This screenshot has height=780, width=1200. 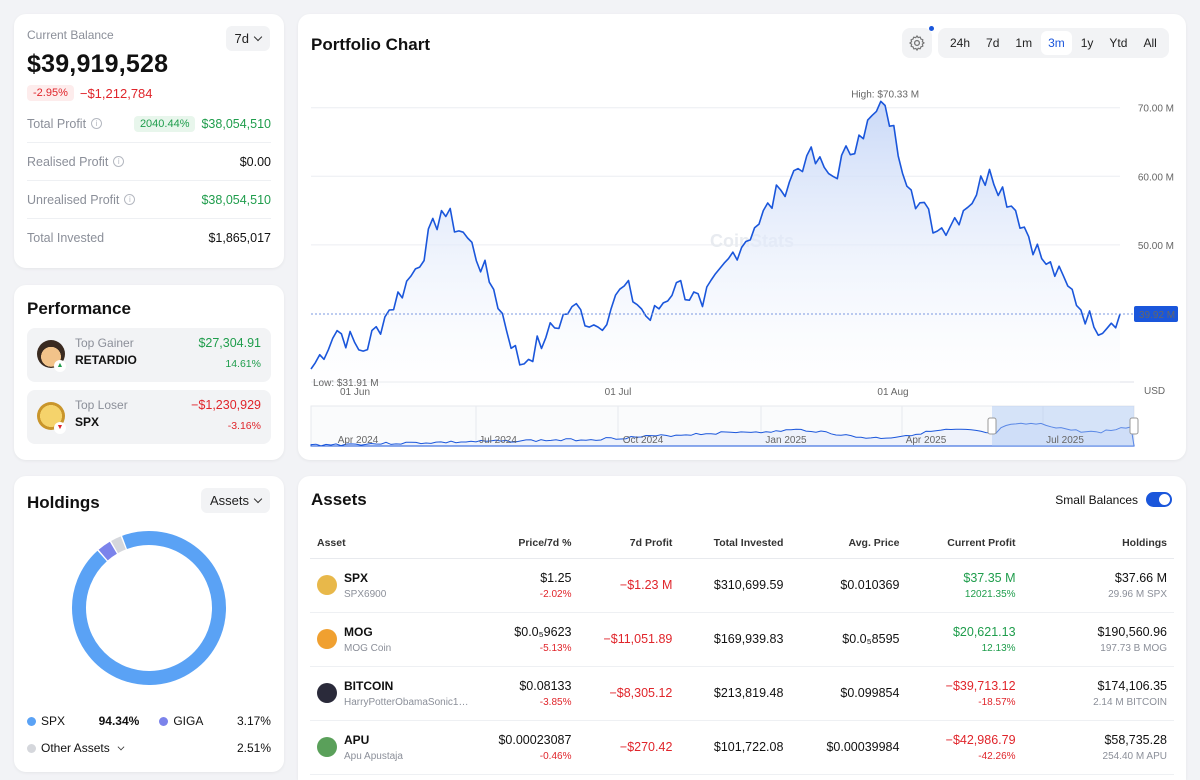 I want to click on navigator-tick-label: Jul 2024, so click(x=498, y=440).